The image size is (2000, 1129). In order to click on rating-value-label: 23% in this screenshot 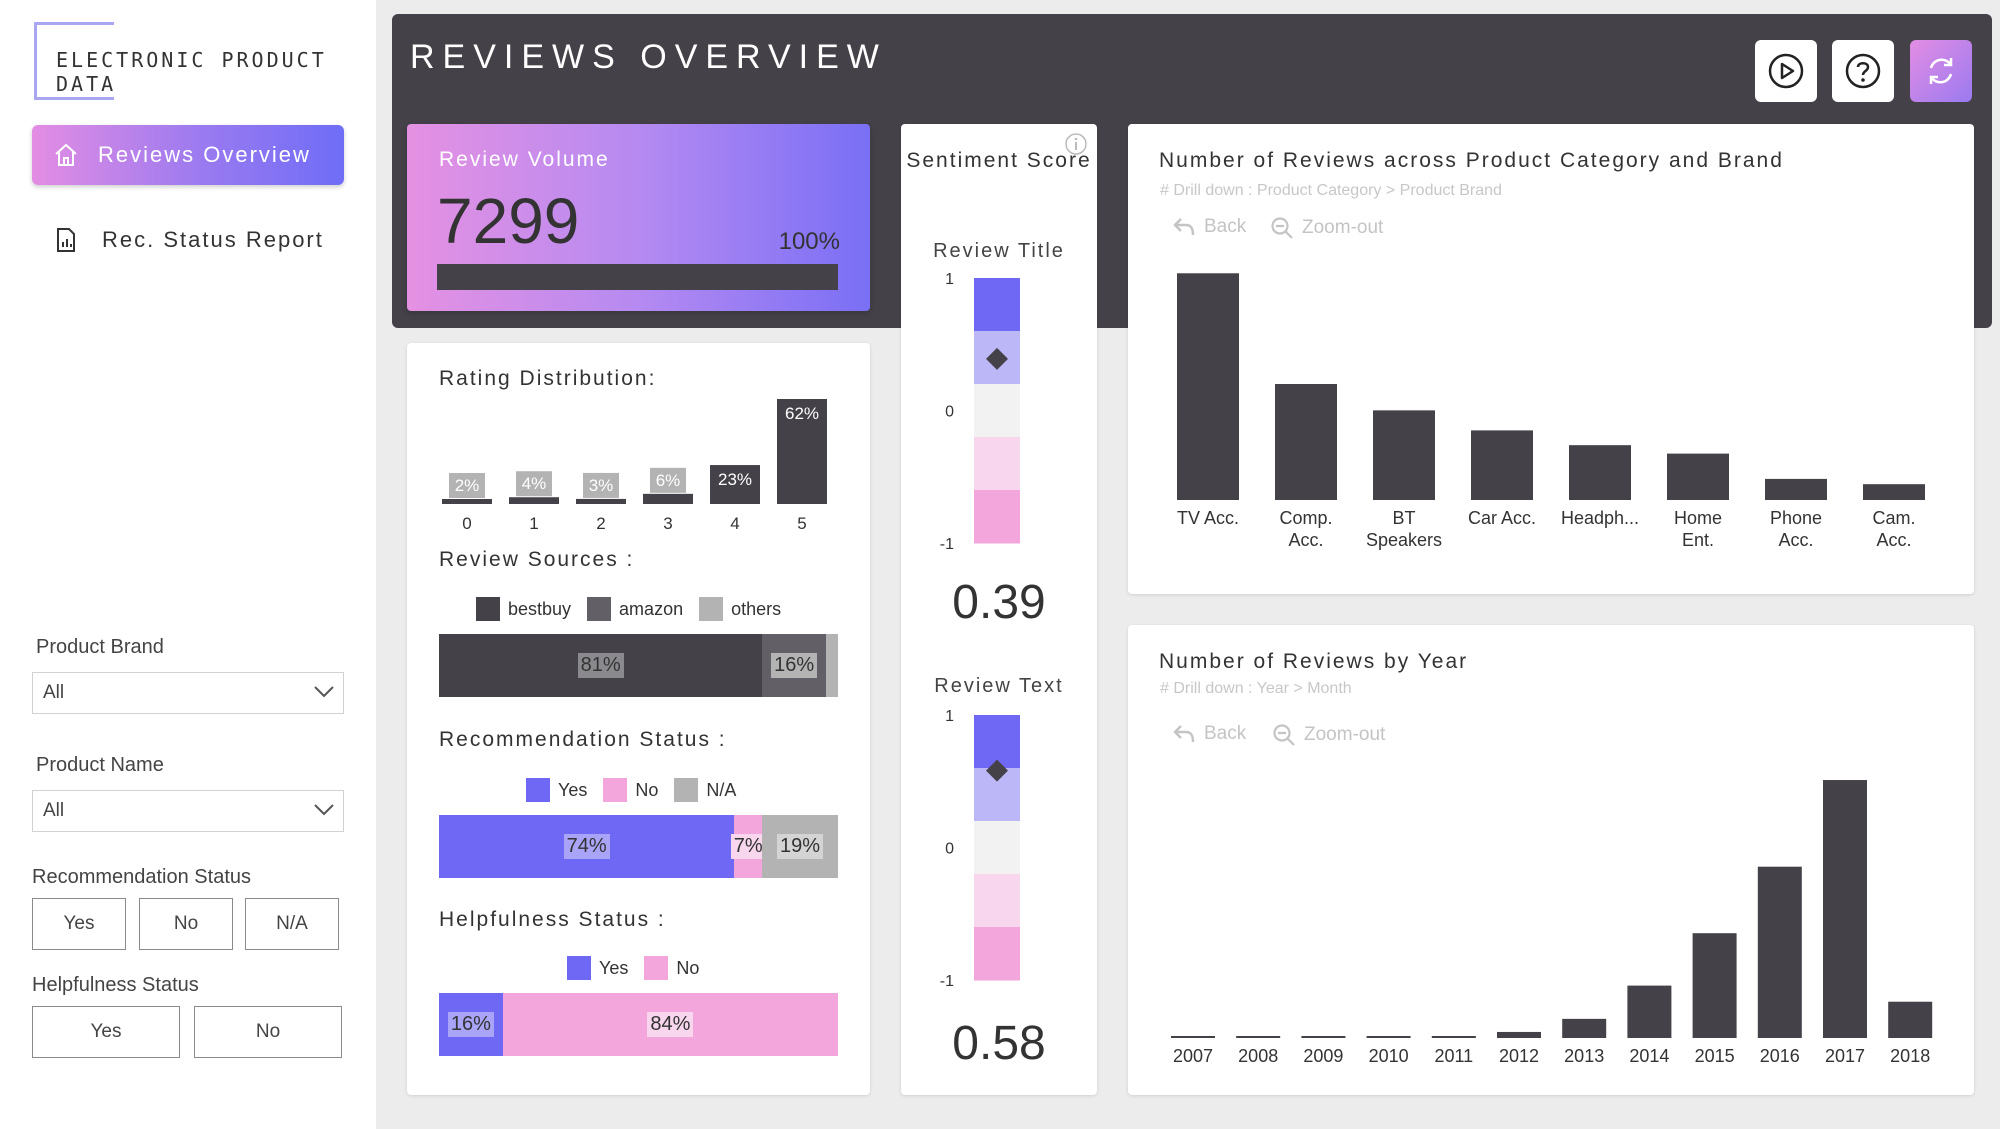, I will do `click(735, 479)`.